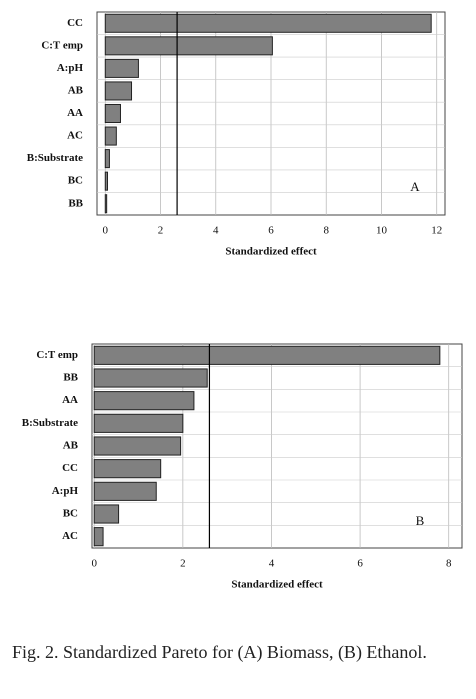 This screenshot has height=699, width=476. What do you see at coordinates (420, 520) in the screenshot?
I see `panel-label: B` at bounding box center [420, 520].